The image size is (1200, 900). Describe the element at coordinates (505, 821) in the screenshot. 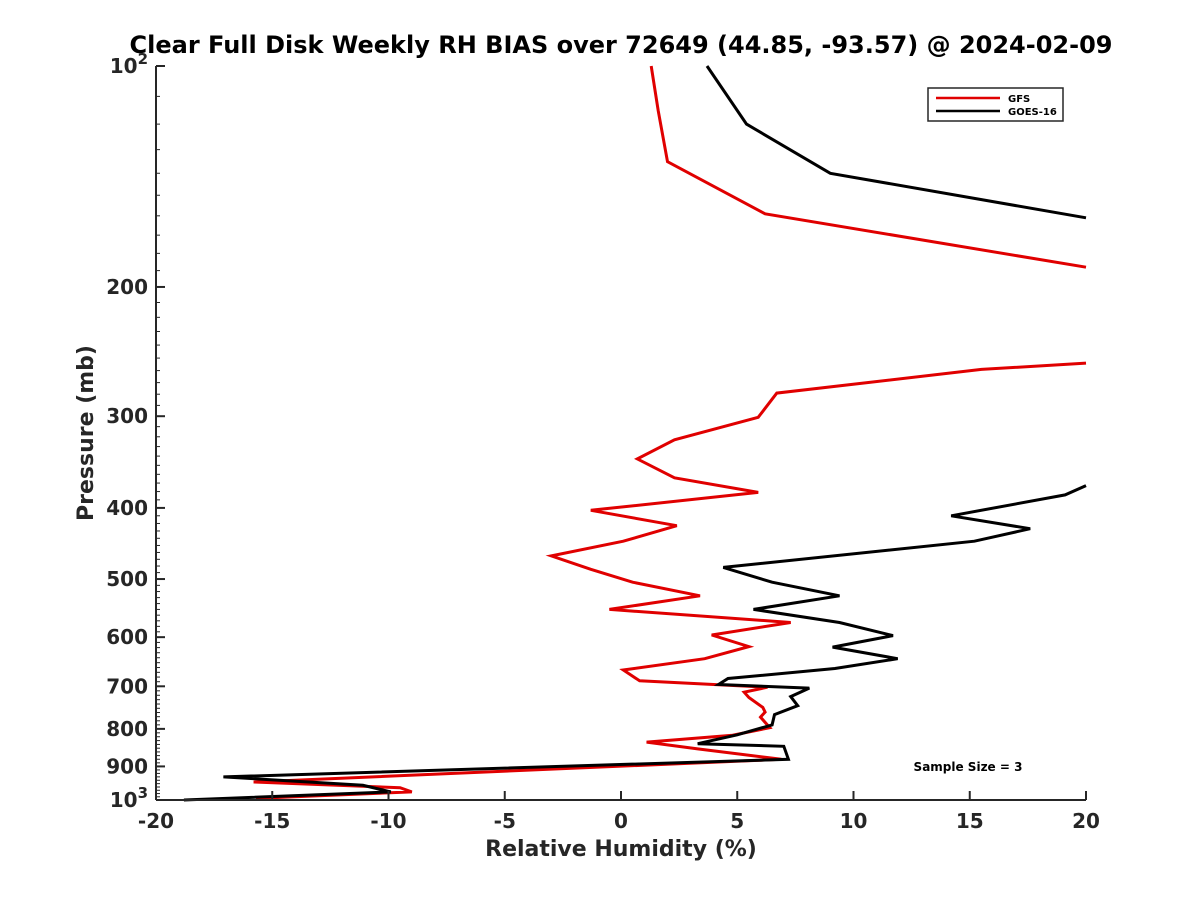

I see `x-tick-label: -5` at that location.